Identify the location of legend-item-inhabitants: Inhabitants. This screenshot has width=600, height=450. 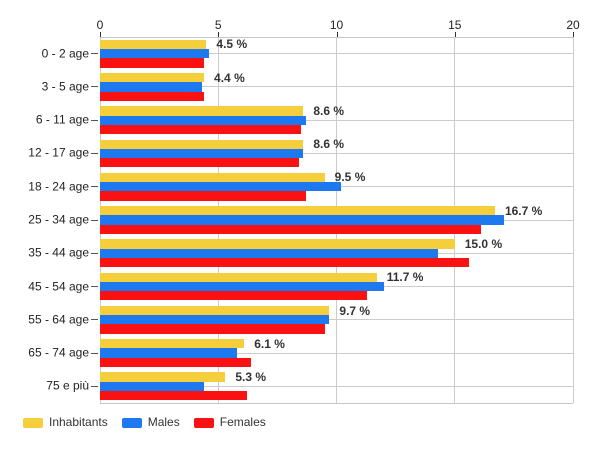
(65, 422).